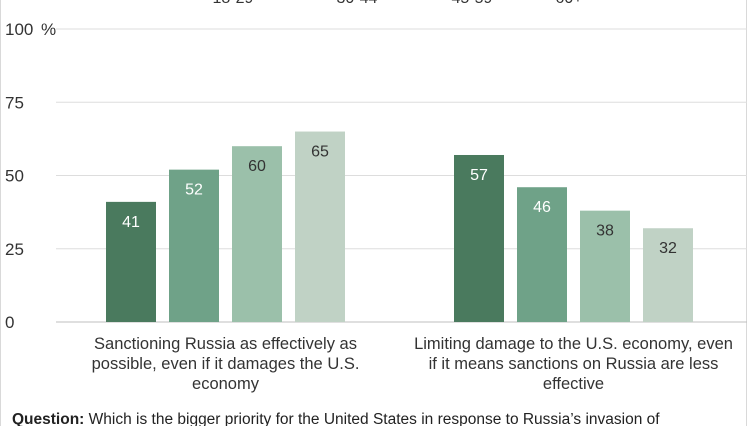 Image resolution: width=747 pixels, height=426 pixels. I want to click on data-label-45-59-0: 60, so click(257, 166).